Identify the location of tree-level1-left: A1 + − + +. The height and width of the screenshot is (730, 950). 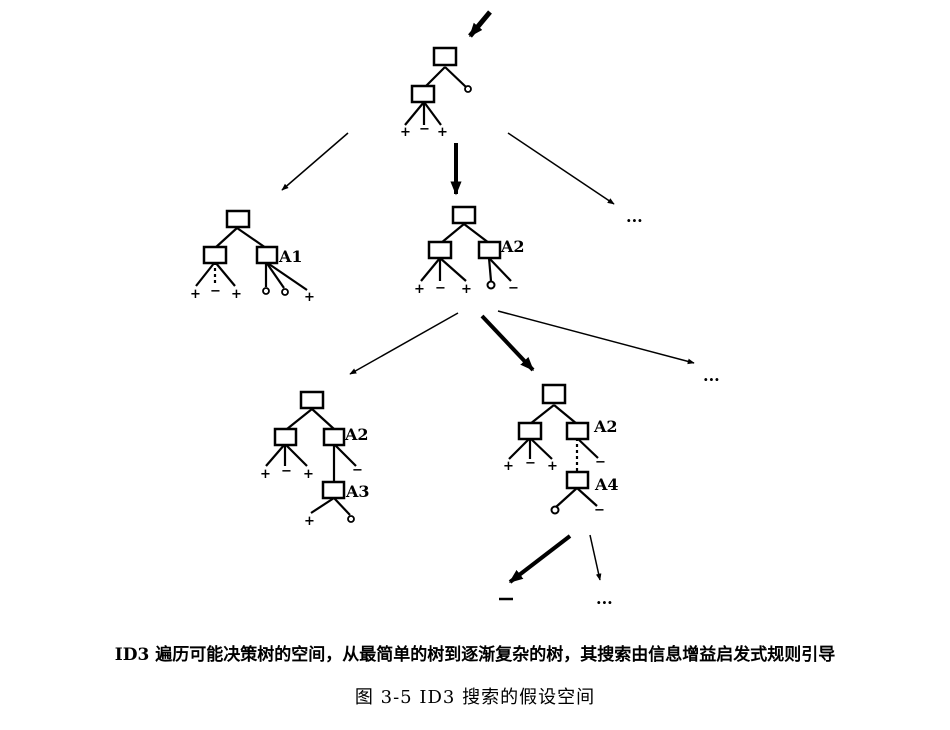
(252, 257).